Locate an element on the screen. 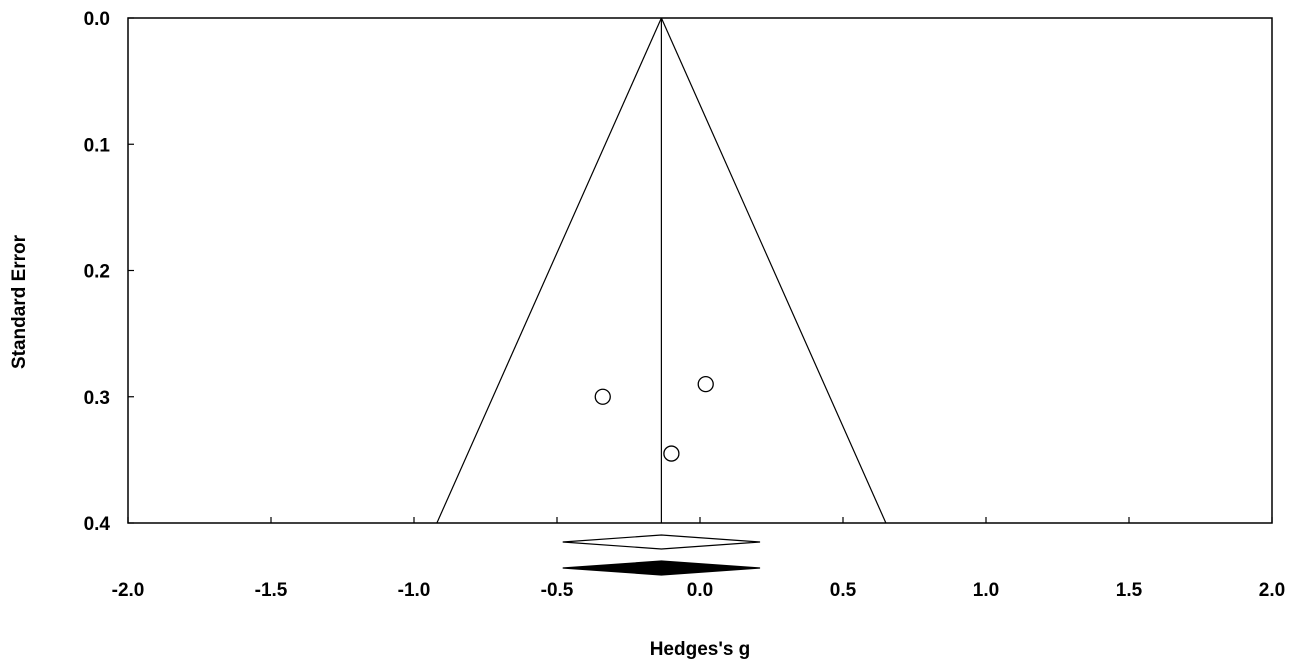  summary-diamond-filled is located at coordinates (661, 568).